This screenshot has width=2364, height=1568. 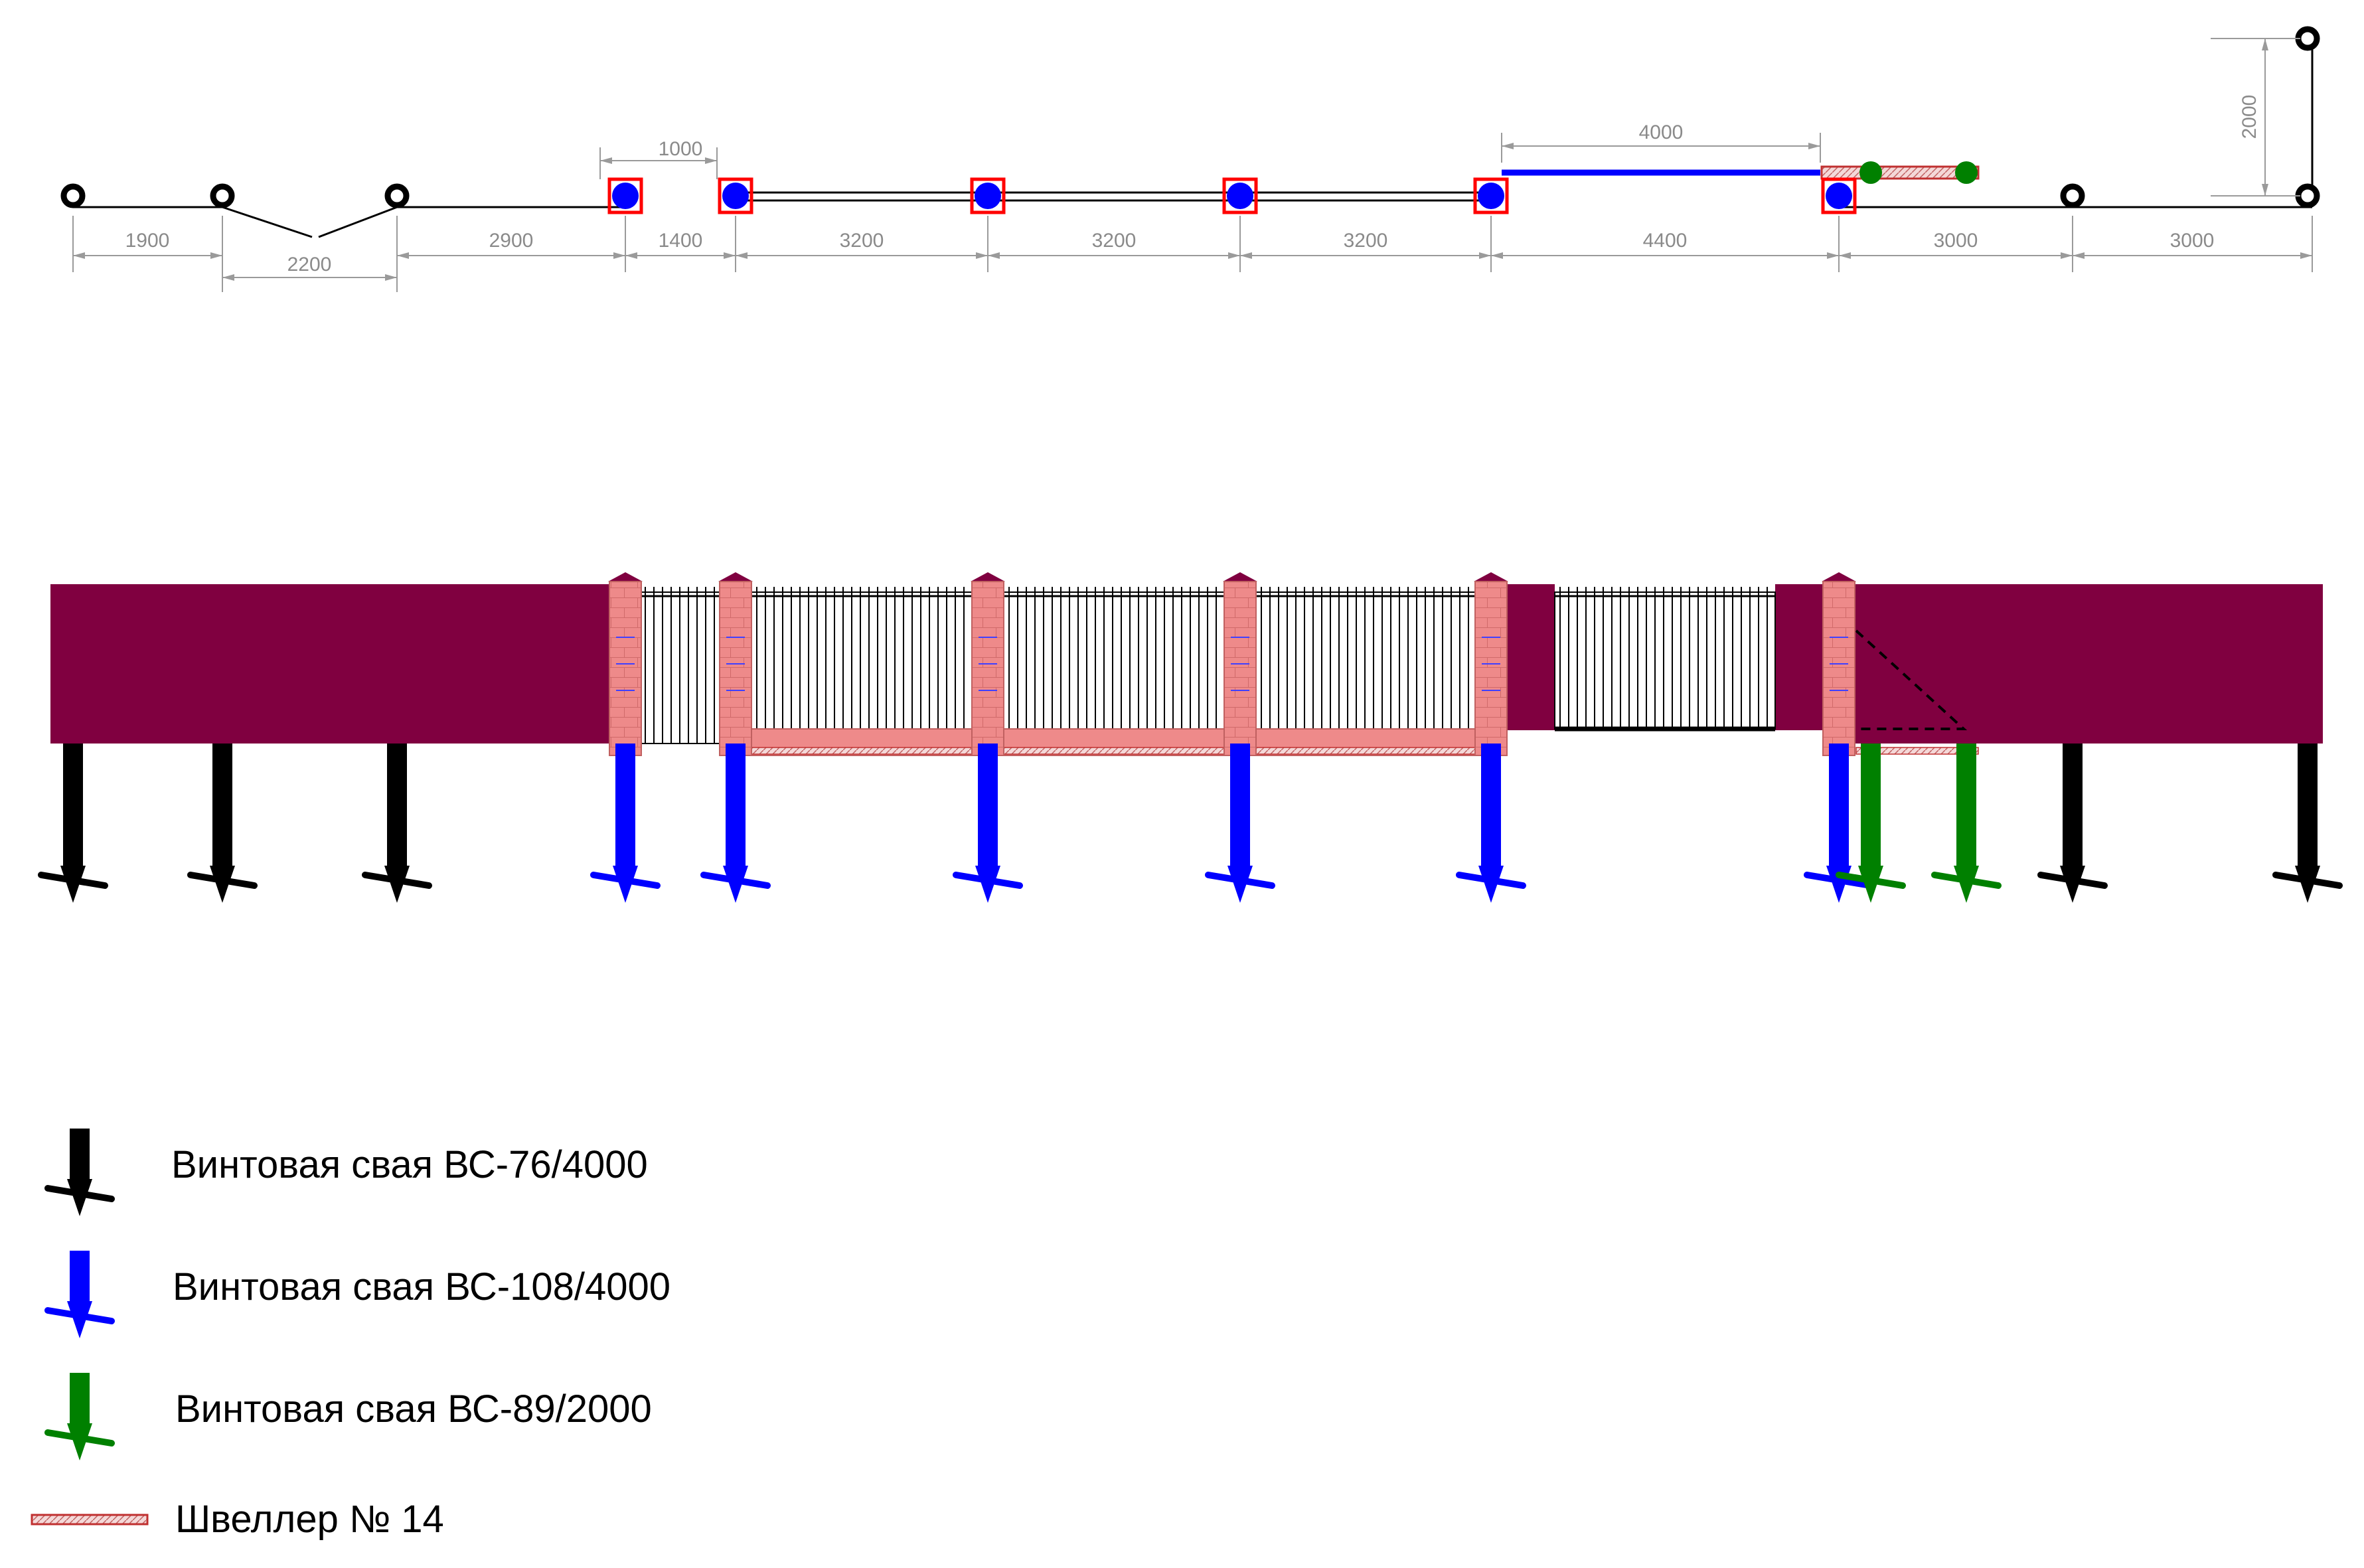 I want to click on dim-label: 4400, so click(x=1665, y=241).